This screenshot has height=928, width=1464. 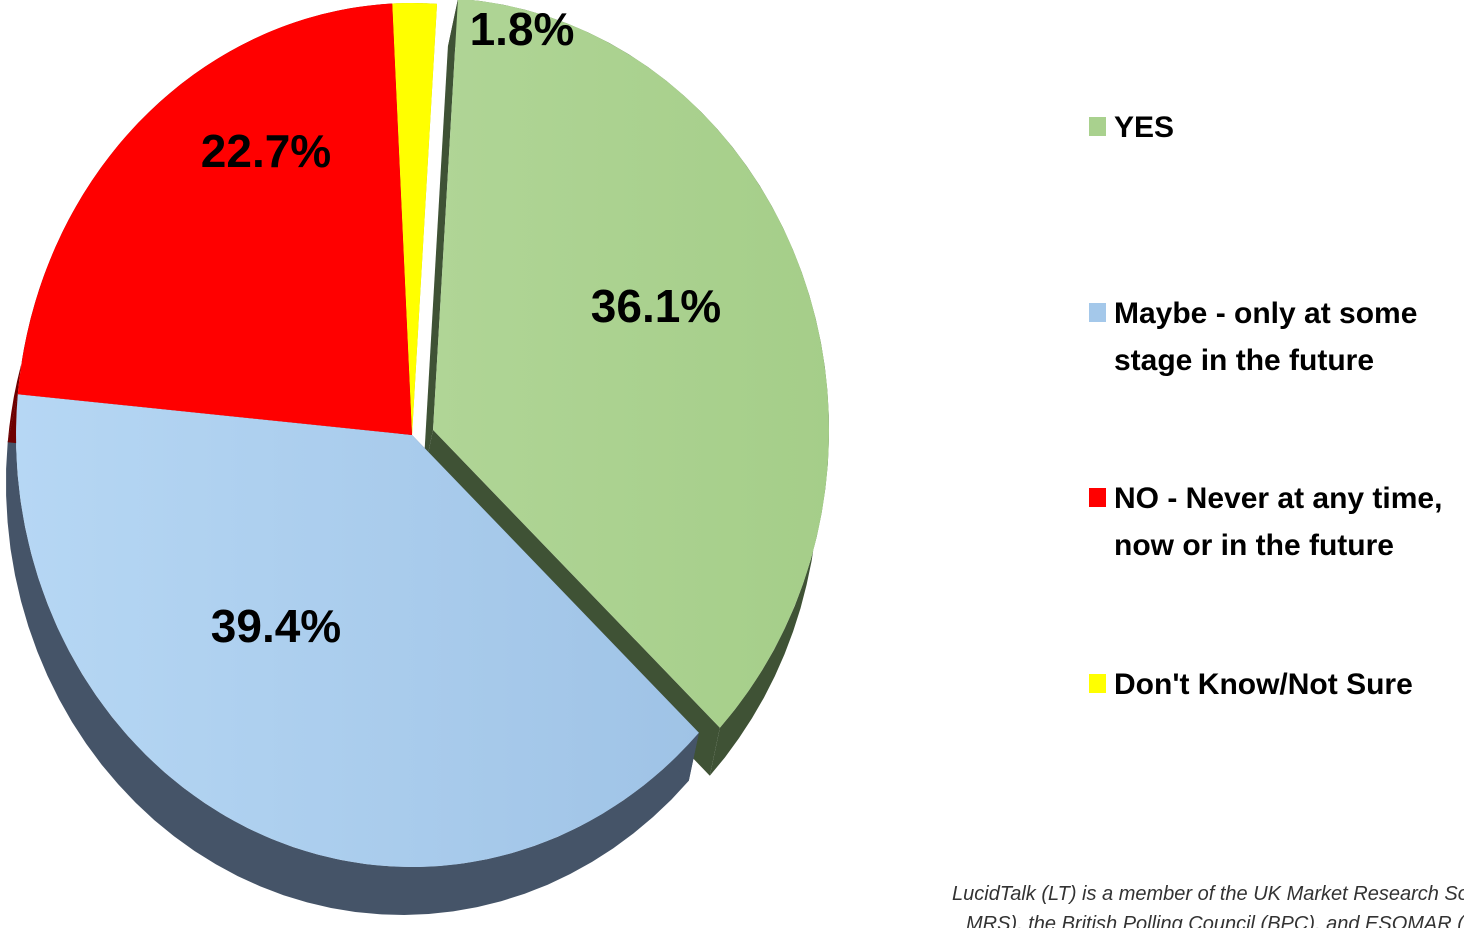 I want to click on legend-label-no-line1: NO - Never at any time,, so click(x=1278, y=498).